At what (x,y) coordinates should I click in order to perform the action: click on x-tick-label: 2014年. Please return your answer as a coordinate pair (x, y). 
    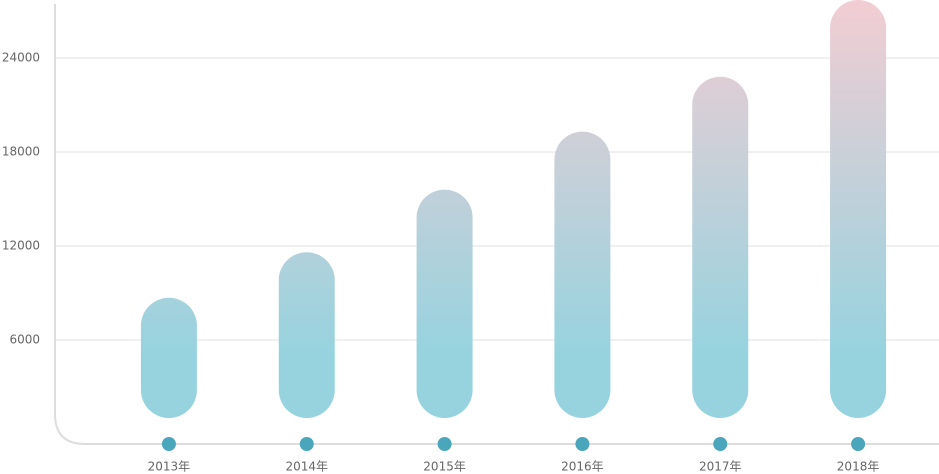
    Looking at the image, I should click on (306, 467).